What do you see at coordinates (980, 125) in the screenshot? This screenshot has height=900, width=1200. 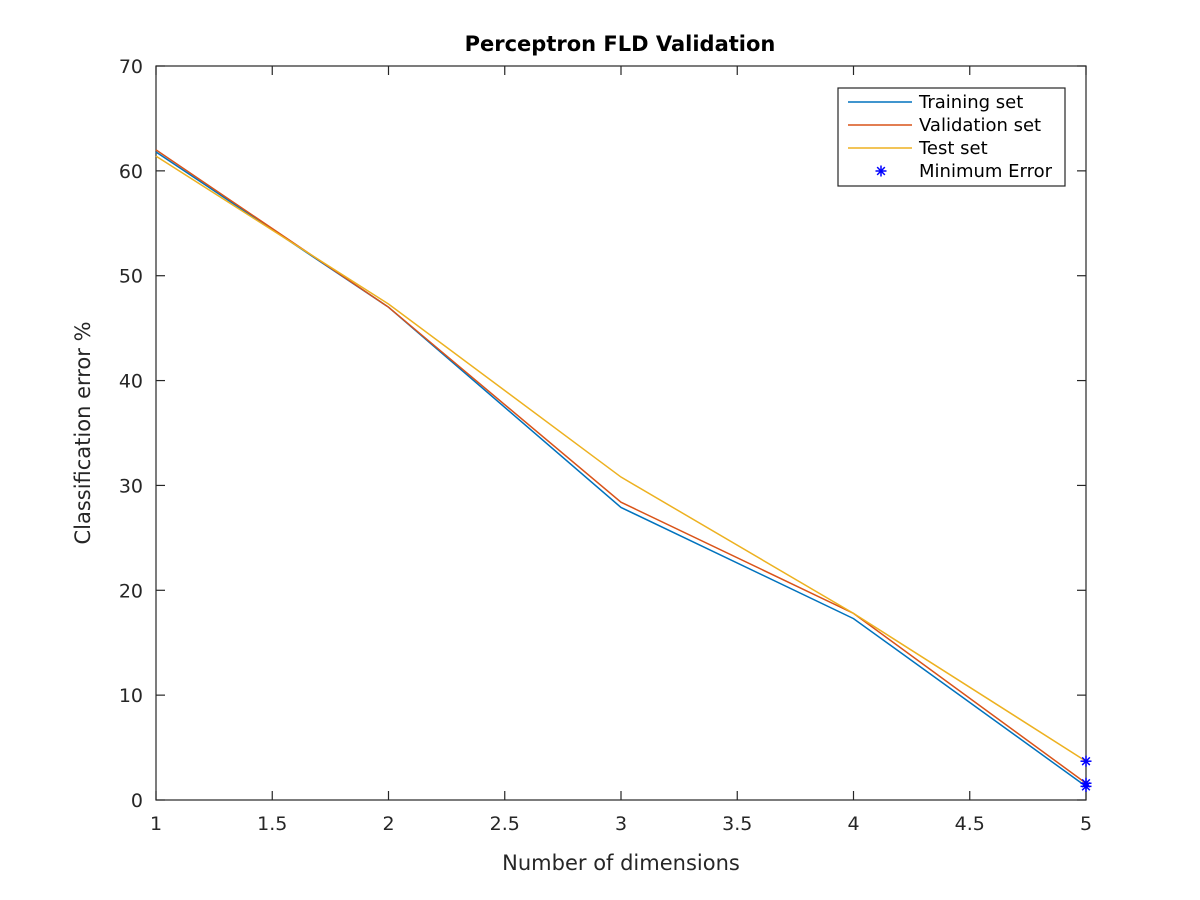 I see `legend-label-validation-set: Validation set` at bounding box center [980, 125].